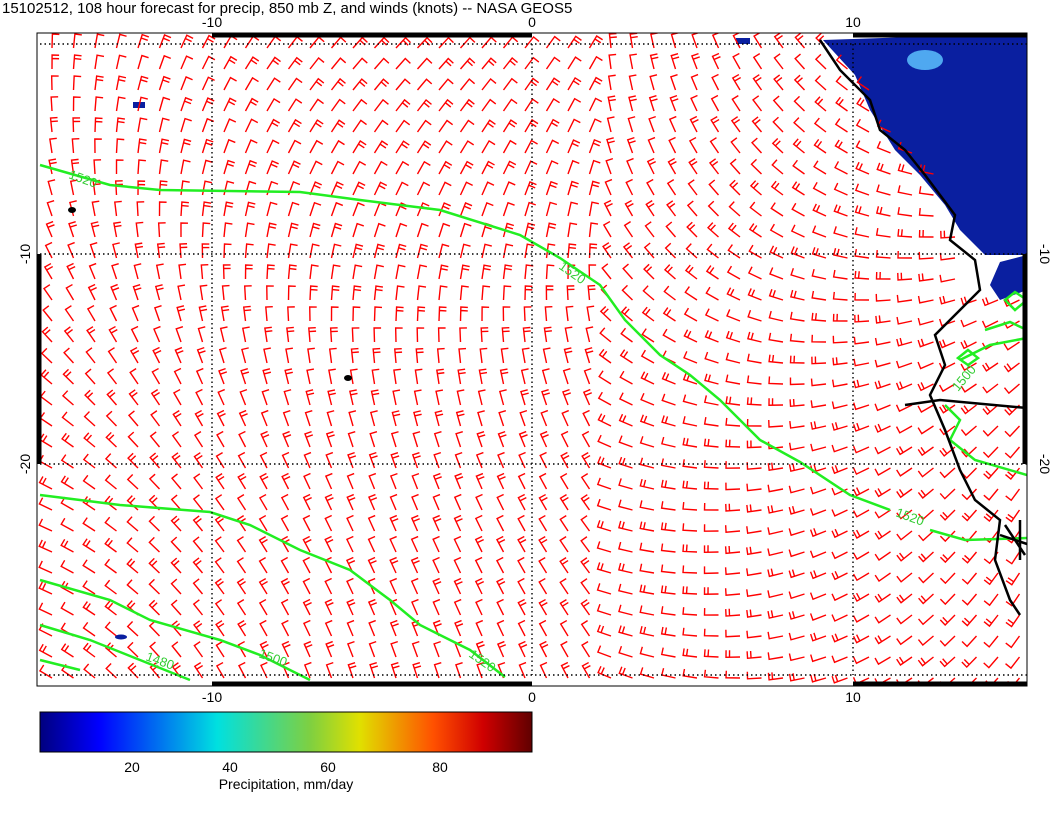 This screenshot has width=1056, height=821. I want to click on lon-label-bottom: 10, so click(853, 697).